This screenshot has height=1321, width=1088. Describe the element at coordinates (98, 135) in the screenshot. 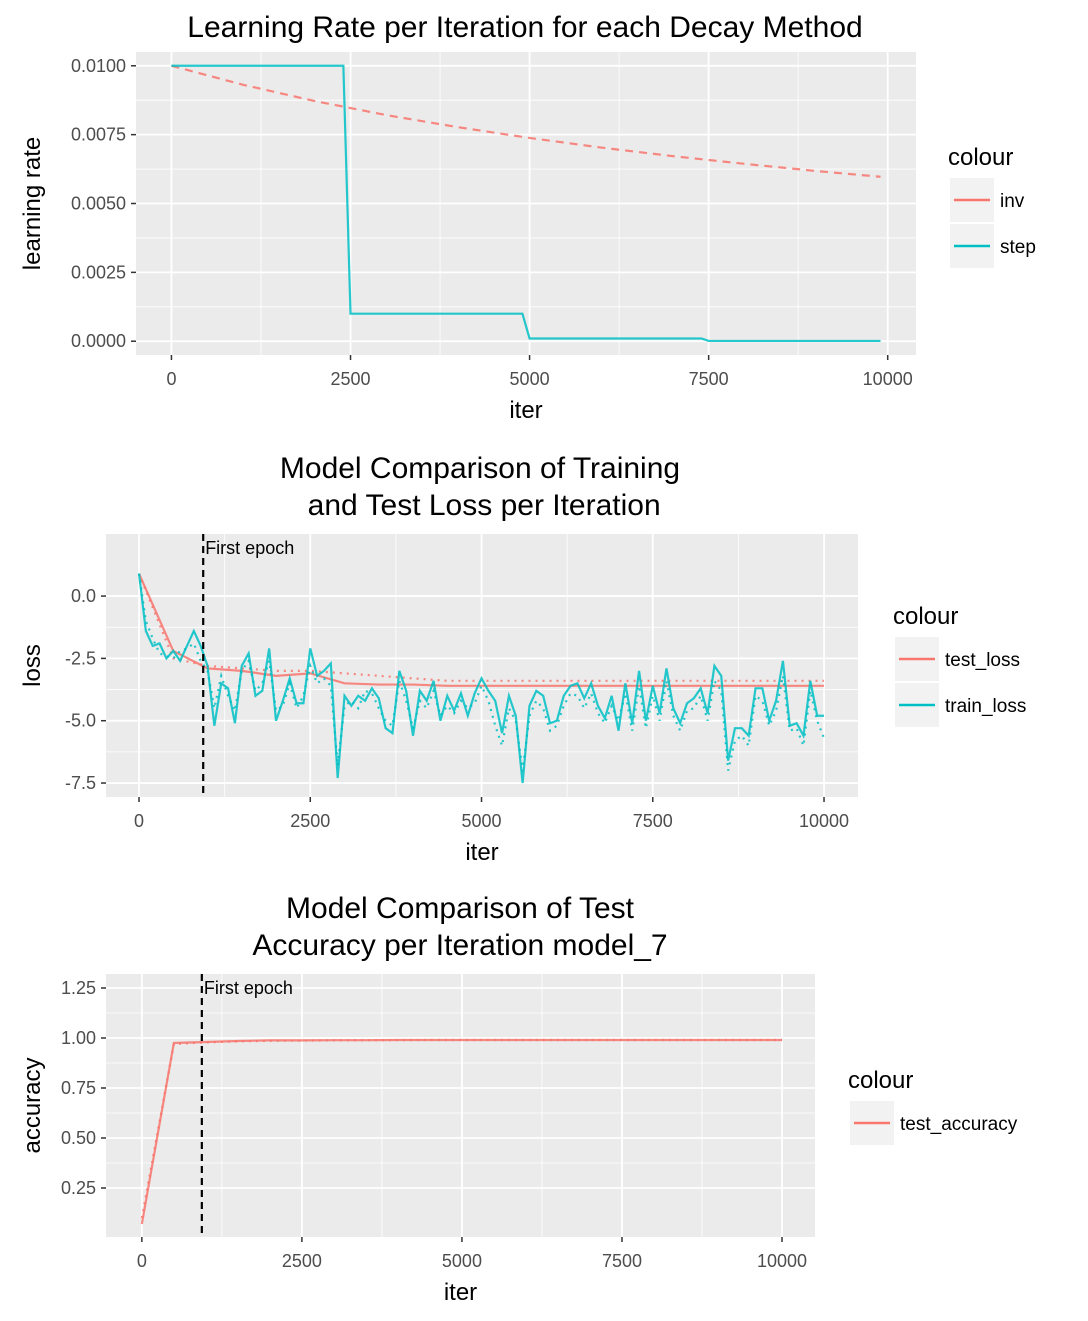

I see `y-tick-label: 0.0075` at that location.